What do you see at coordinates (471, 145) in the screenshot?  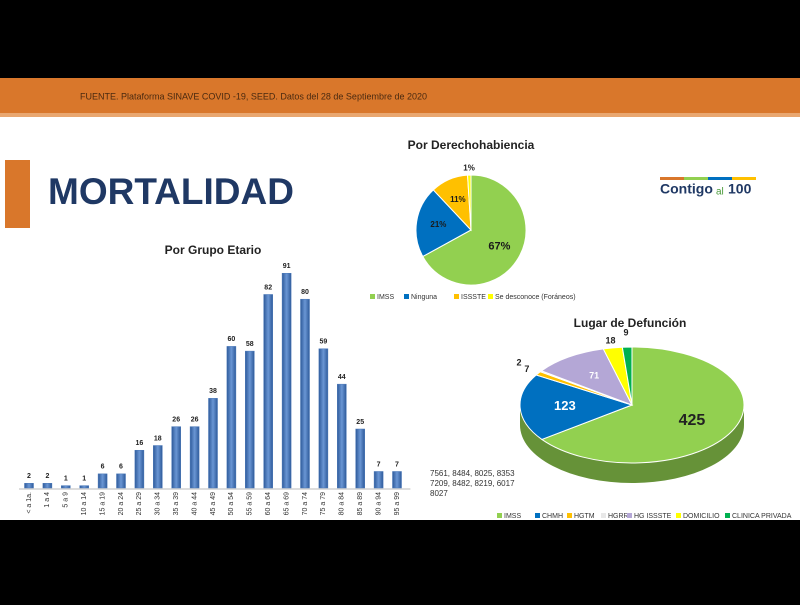 I see `chart-title: Por Derechohabiencia` at bounding box center [471, 145].